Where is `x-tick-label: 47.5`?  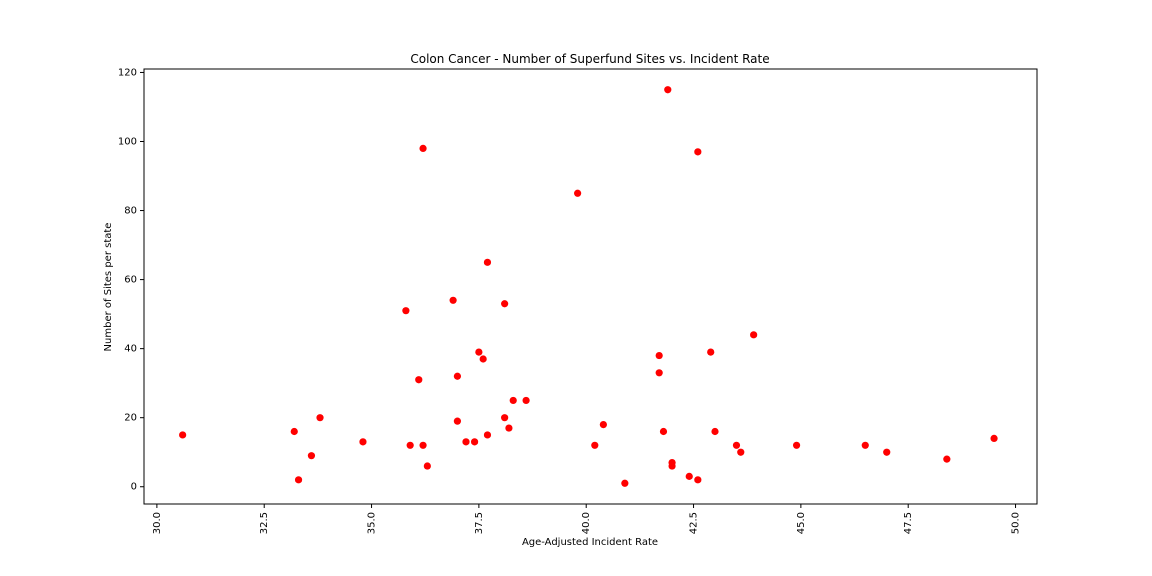 x-tick-label: 47.5 is located at coordinates (908, 523).